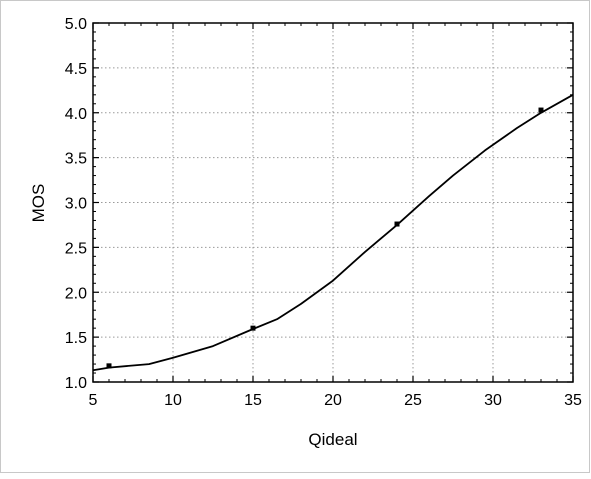 This screenshot has width=591, height=479. I want to click on y-tick-label: 4.0, so click(76, 114).